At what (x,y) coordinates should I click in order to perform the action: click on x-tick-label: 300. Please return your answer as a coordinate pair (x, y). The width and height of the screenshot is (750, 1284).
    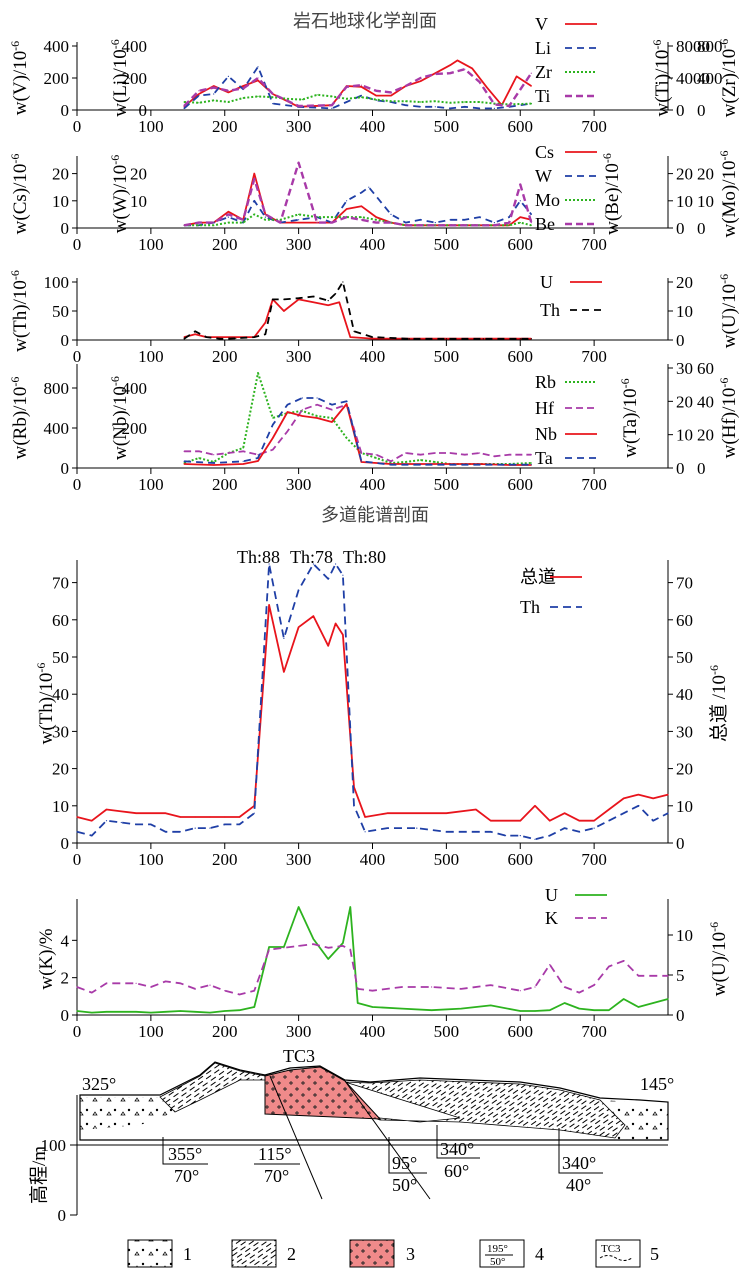
    Looking at the image, I should click on (299, 356).